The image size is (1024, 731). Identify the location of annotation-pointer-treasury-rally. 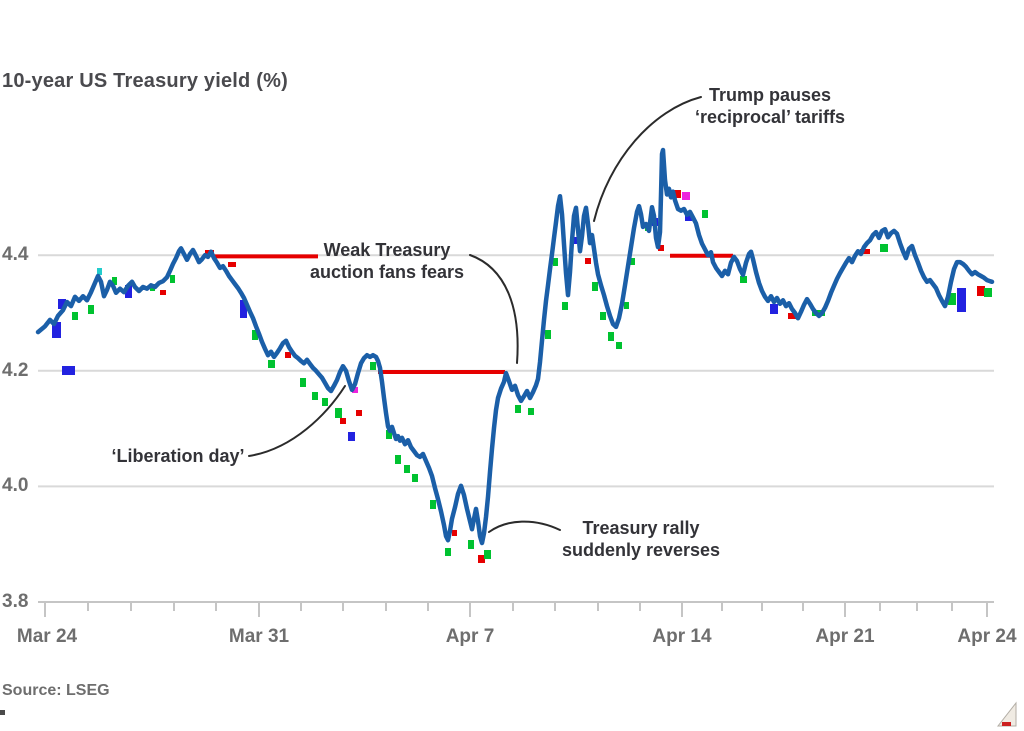
(524, 526).